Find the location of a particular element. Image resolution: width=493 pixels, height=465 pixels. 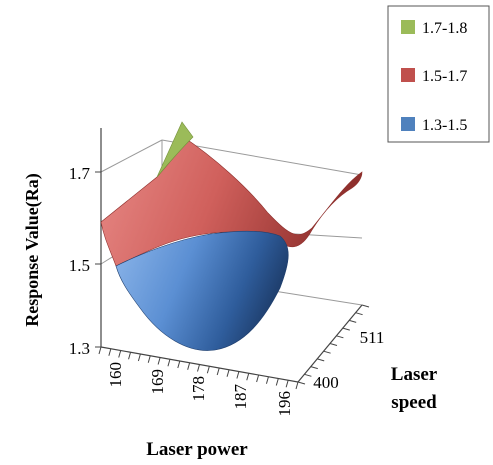

y-tick-label: 1.7 is located at coordinates (80, 173).